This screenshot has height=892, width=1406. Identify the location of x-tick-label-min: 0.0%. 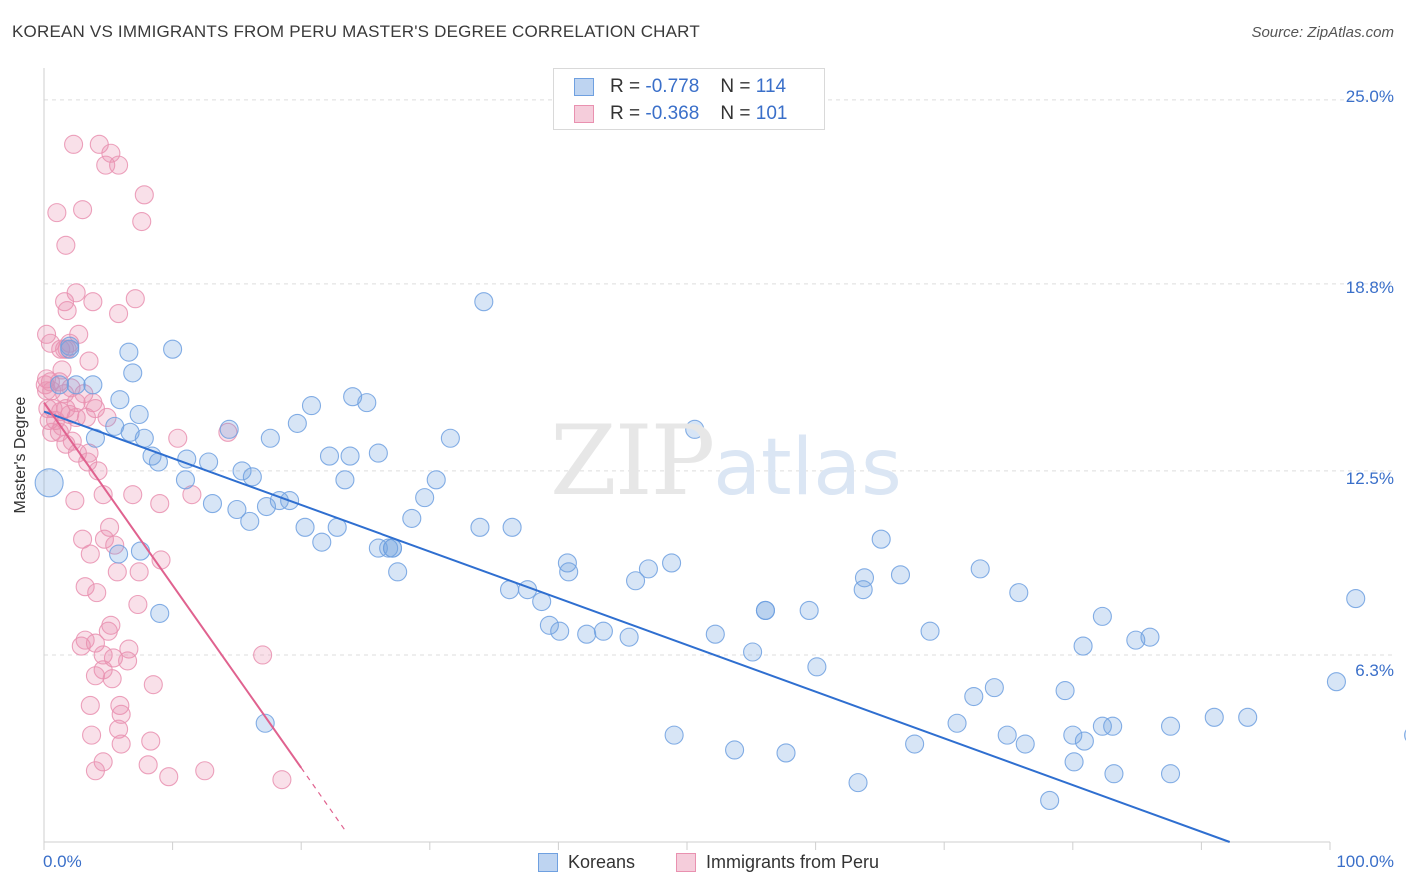
(62, 861).